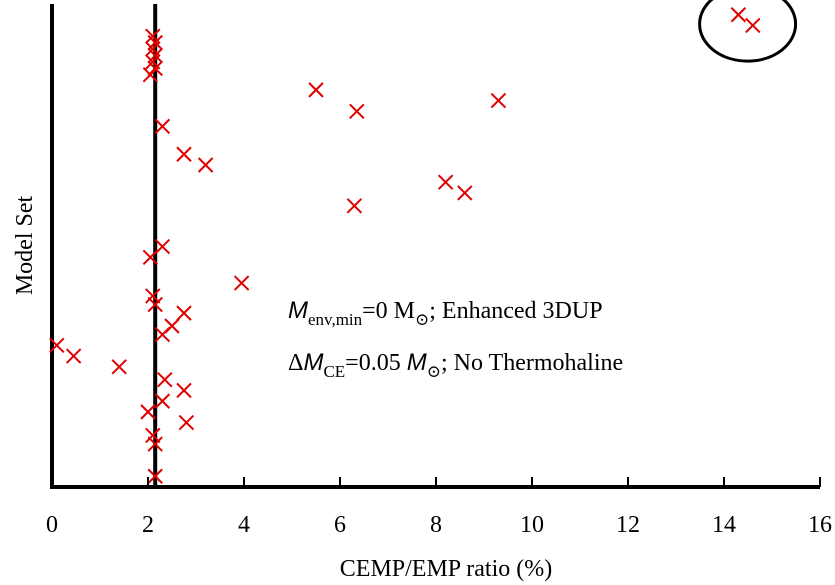 Image resolution: width=835 pixels, height=585 pixels. I want to click on x-ticks: 0 2 4 6 8 10 12 14 16, so click(439, 507).